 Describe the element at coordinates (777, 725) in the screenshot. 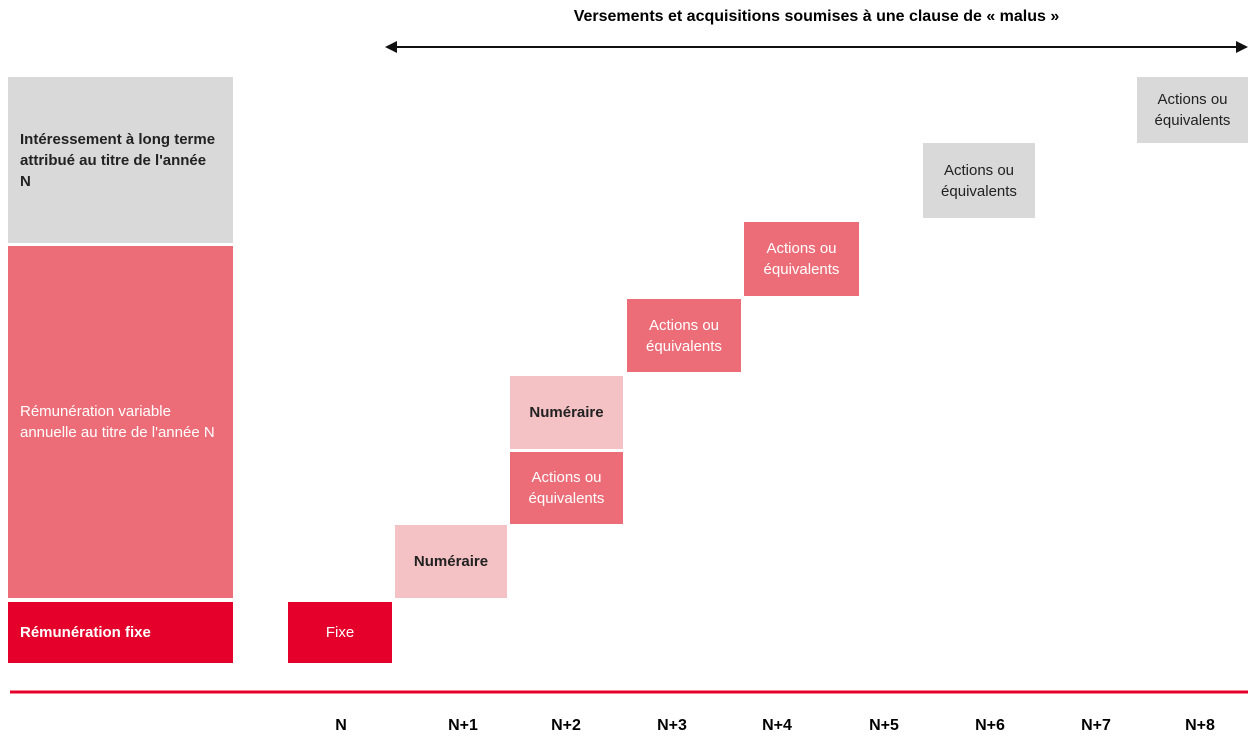

I see `axis-label: N+4` at that location.